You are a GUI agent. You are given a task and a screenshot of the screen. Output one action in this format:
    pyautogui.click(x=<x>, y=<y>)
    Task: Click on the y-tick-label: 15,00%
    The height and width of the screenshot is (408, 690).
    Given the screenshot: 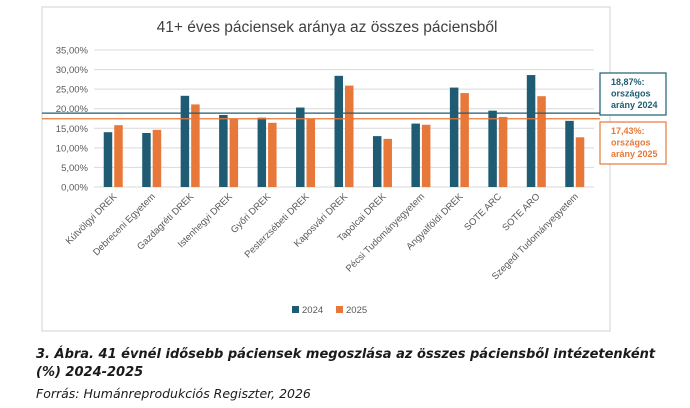 What is the action you would take?
    pyautogui.click(x=72, y=129)
    